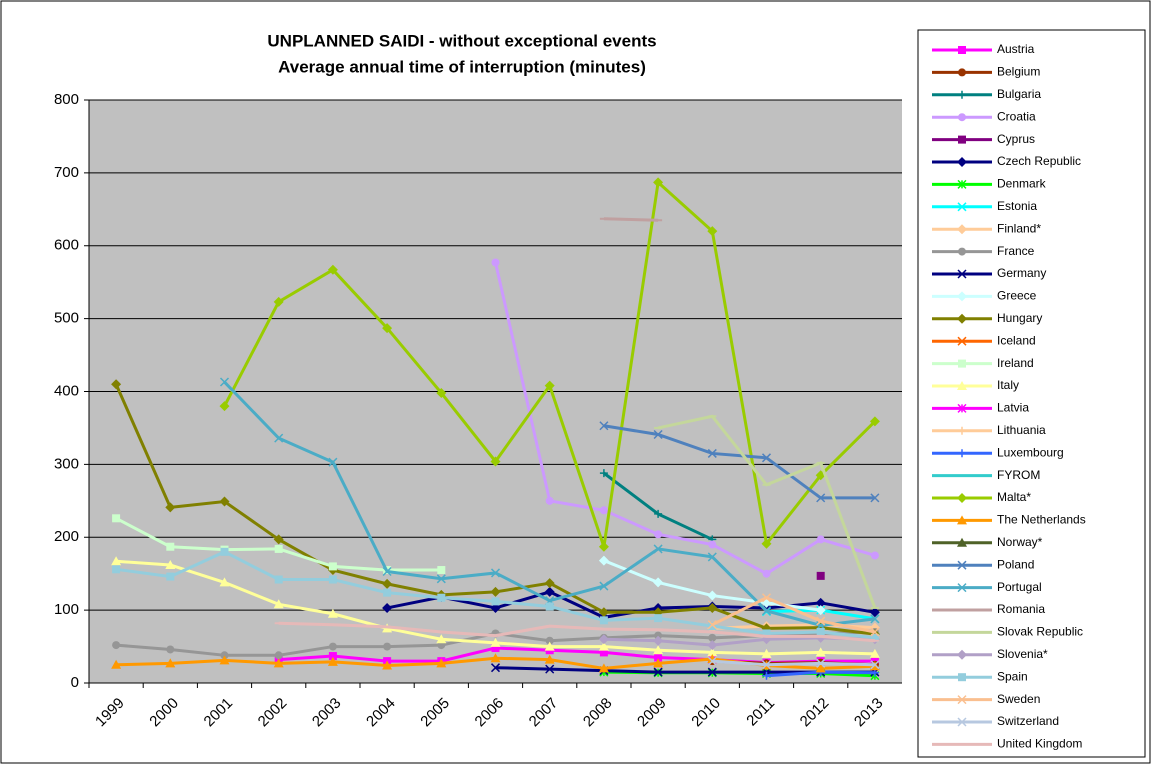 The width and height of the screenshot is (1151, 764). What do you see at coordinates (1039, 744) in the screenshot?
I see `legend-label: United Kingdom` at bounding box center [1039, 744].